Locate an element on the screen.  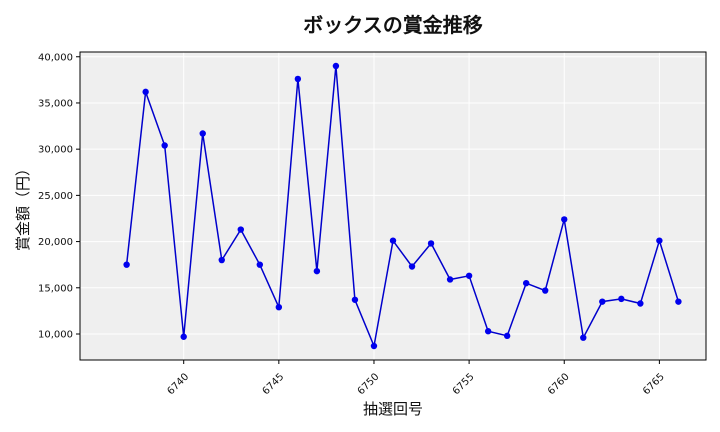
y-tick-label: 20,000 is located at coordinates (55, 242).